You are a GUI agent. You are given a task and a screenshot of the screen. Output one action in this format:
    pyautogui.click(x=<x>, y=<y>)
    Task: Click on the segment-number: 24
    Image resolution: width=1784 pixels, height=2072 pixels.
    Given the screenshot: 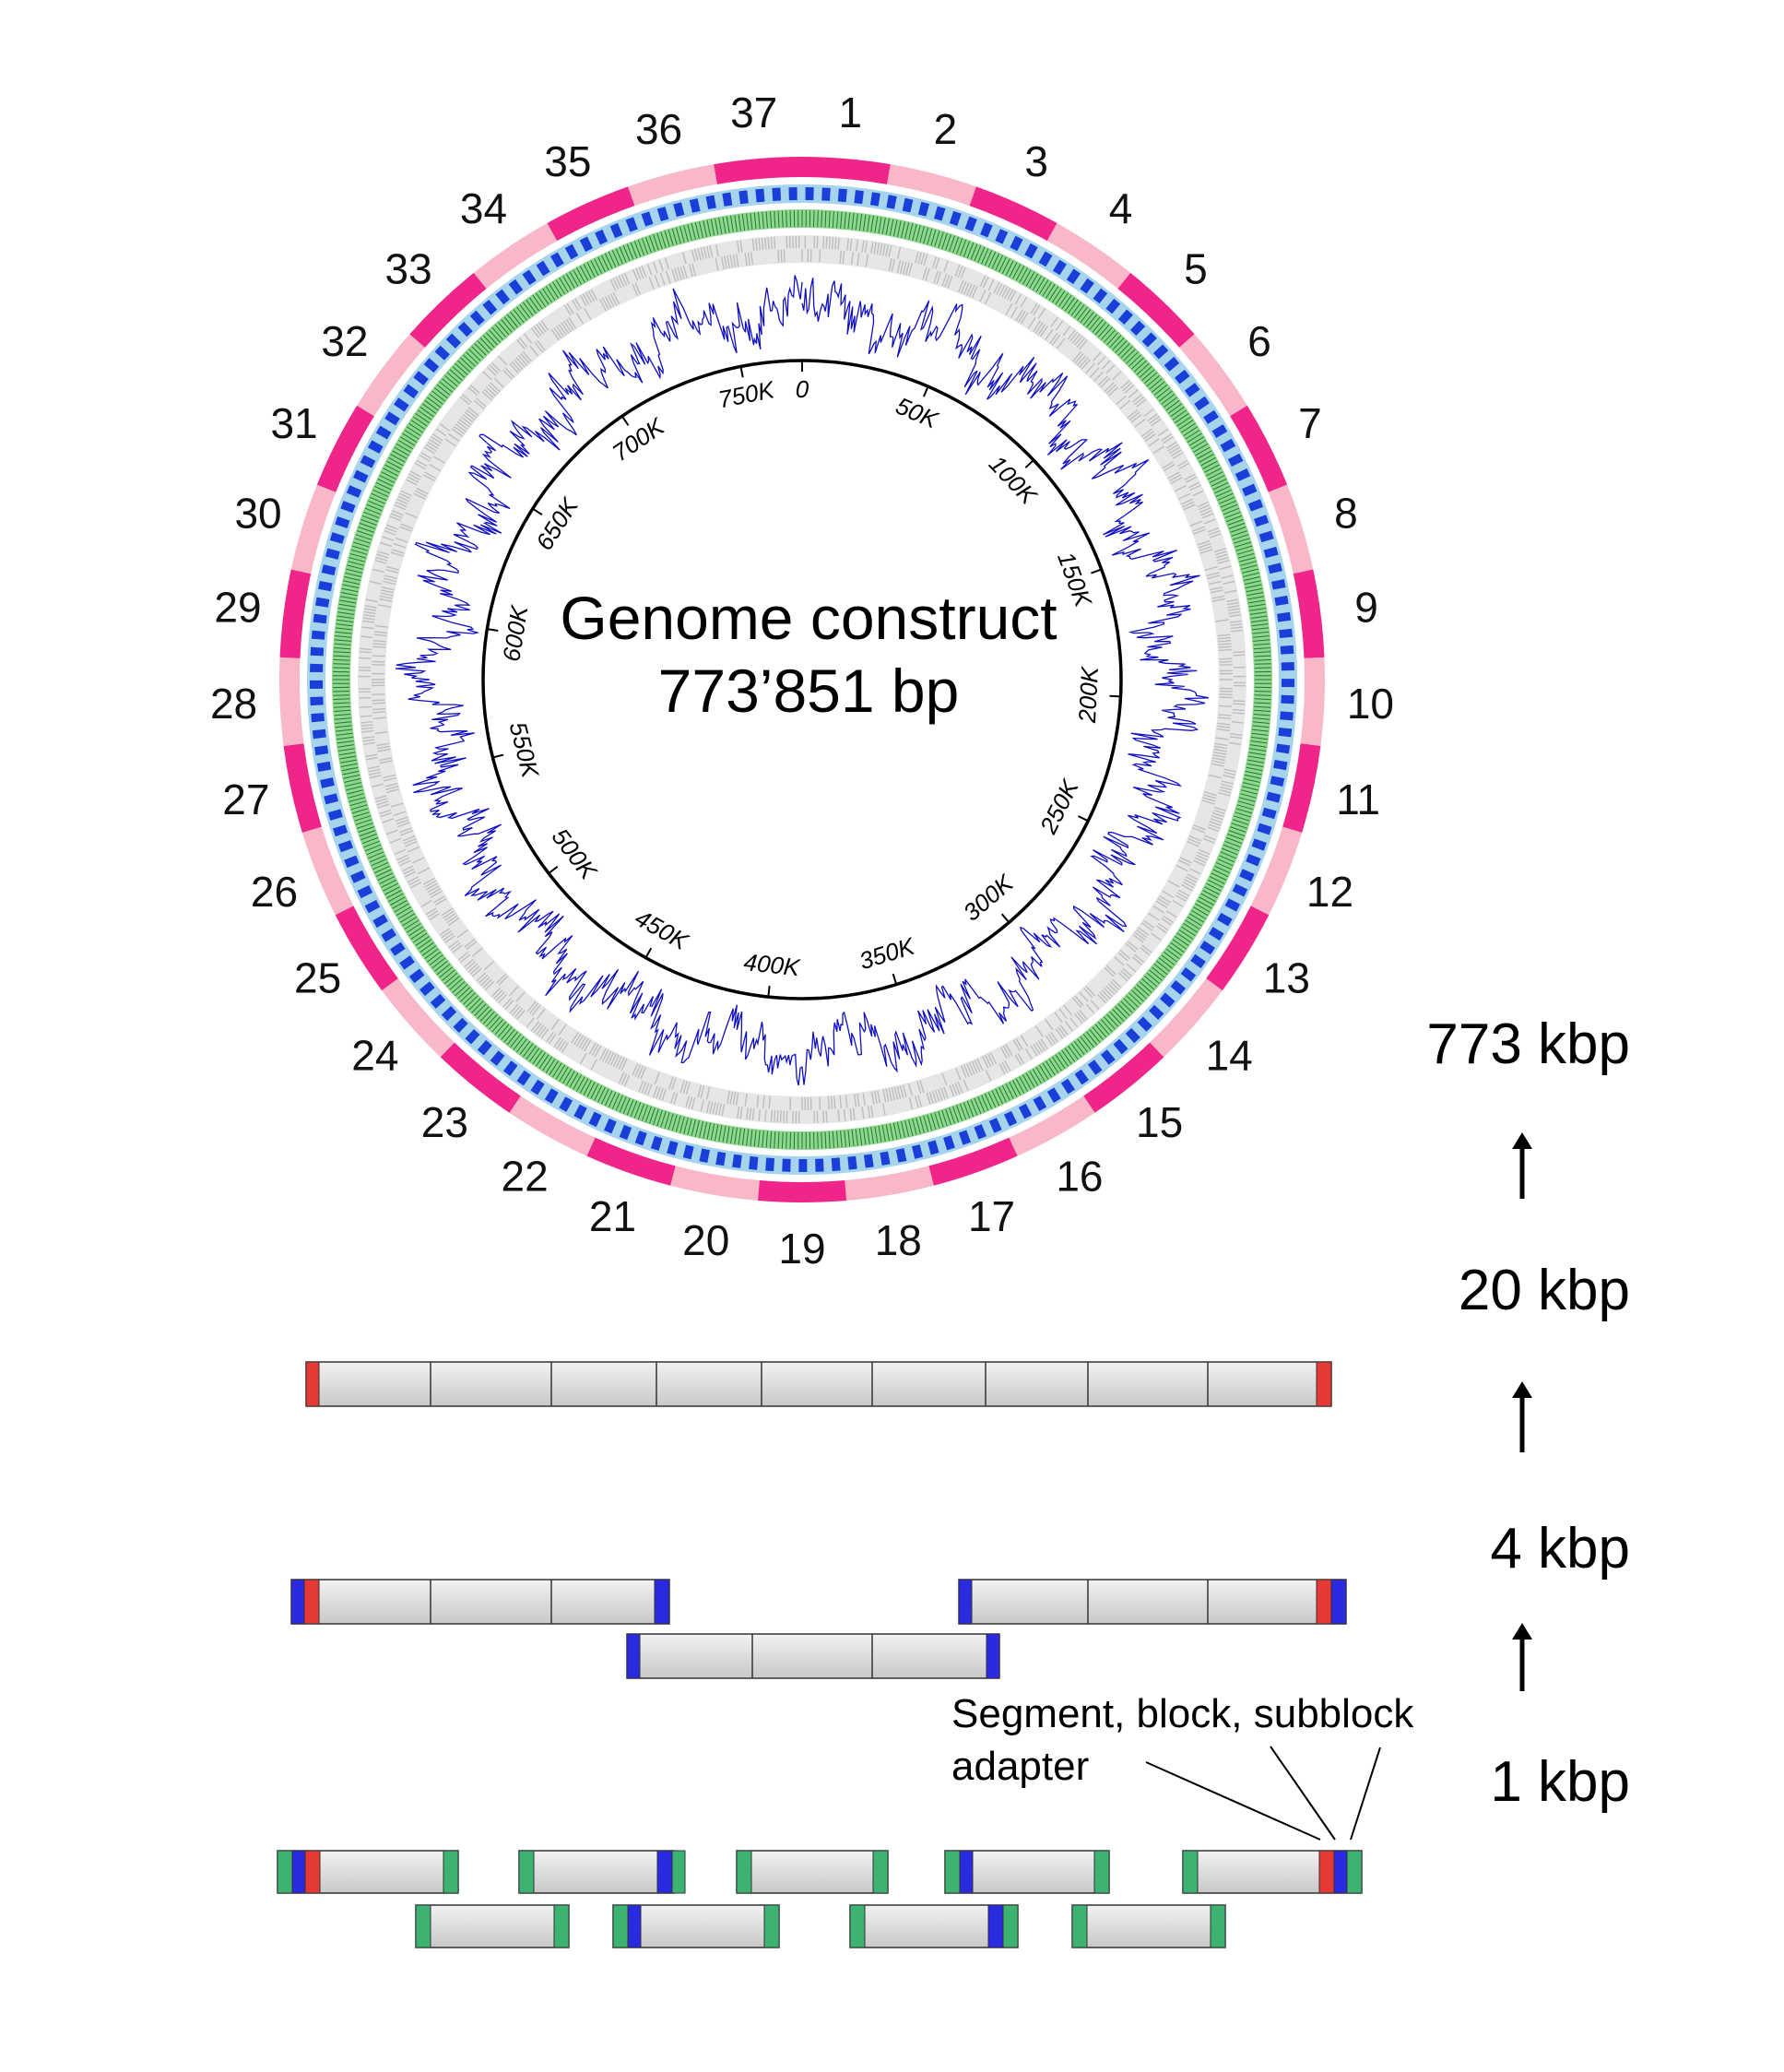 What is the action you would take?
    pyautogui.click(x=375, y=1056)
    